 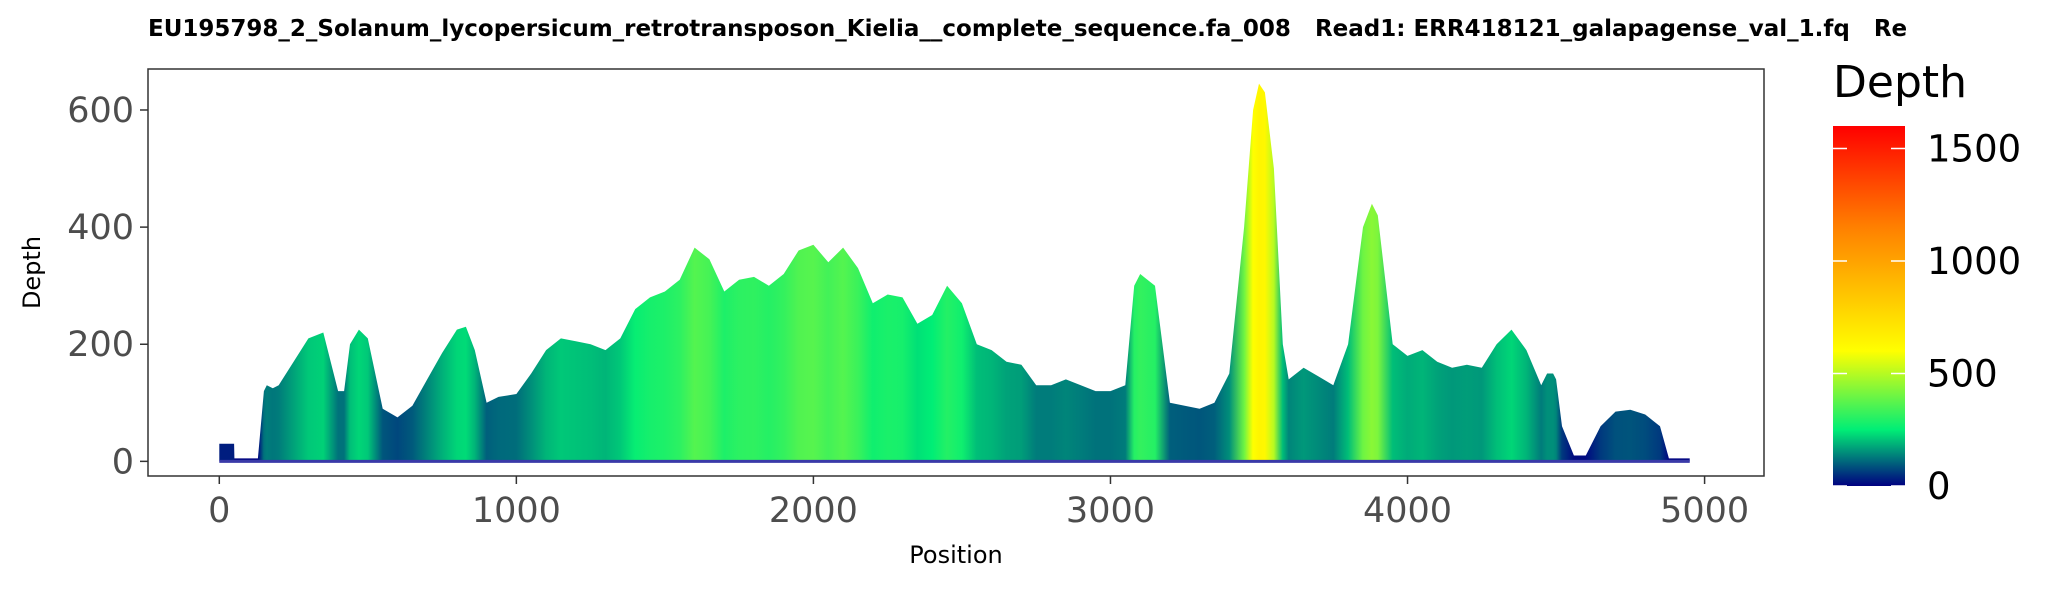 I want to click on legend-tick-label: 1000, so click(x=1974, y=261).